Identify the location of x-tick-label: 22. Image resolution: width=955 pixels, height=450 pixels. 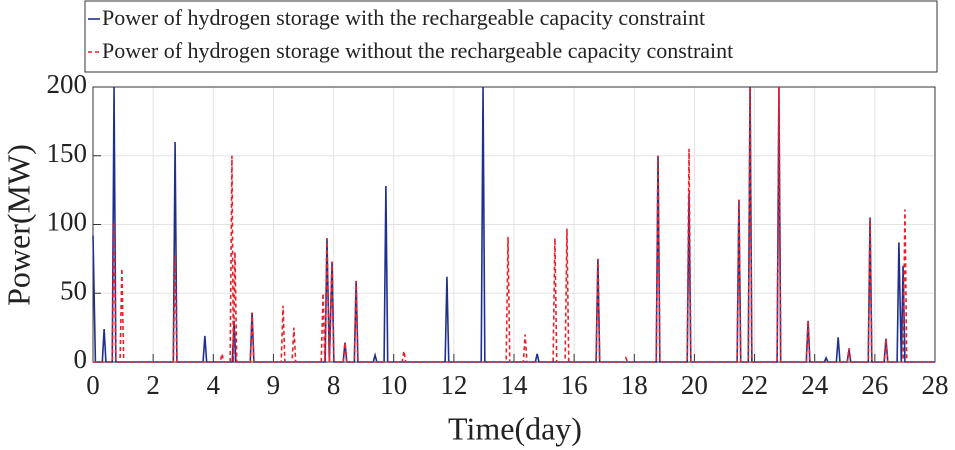
(754, 385).